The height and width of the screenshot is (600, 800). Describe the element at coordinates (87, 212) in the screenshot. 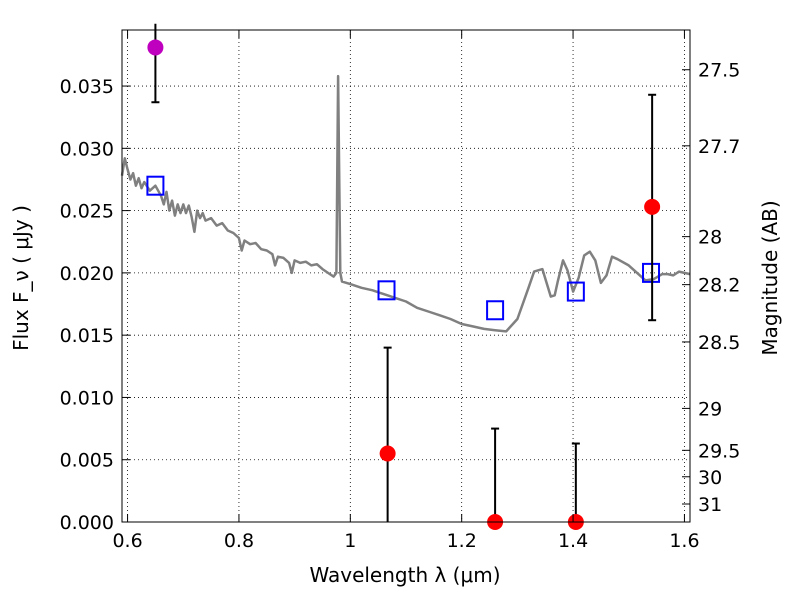

I see `y-tick-label: 0.025` at that location.